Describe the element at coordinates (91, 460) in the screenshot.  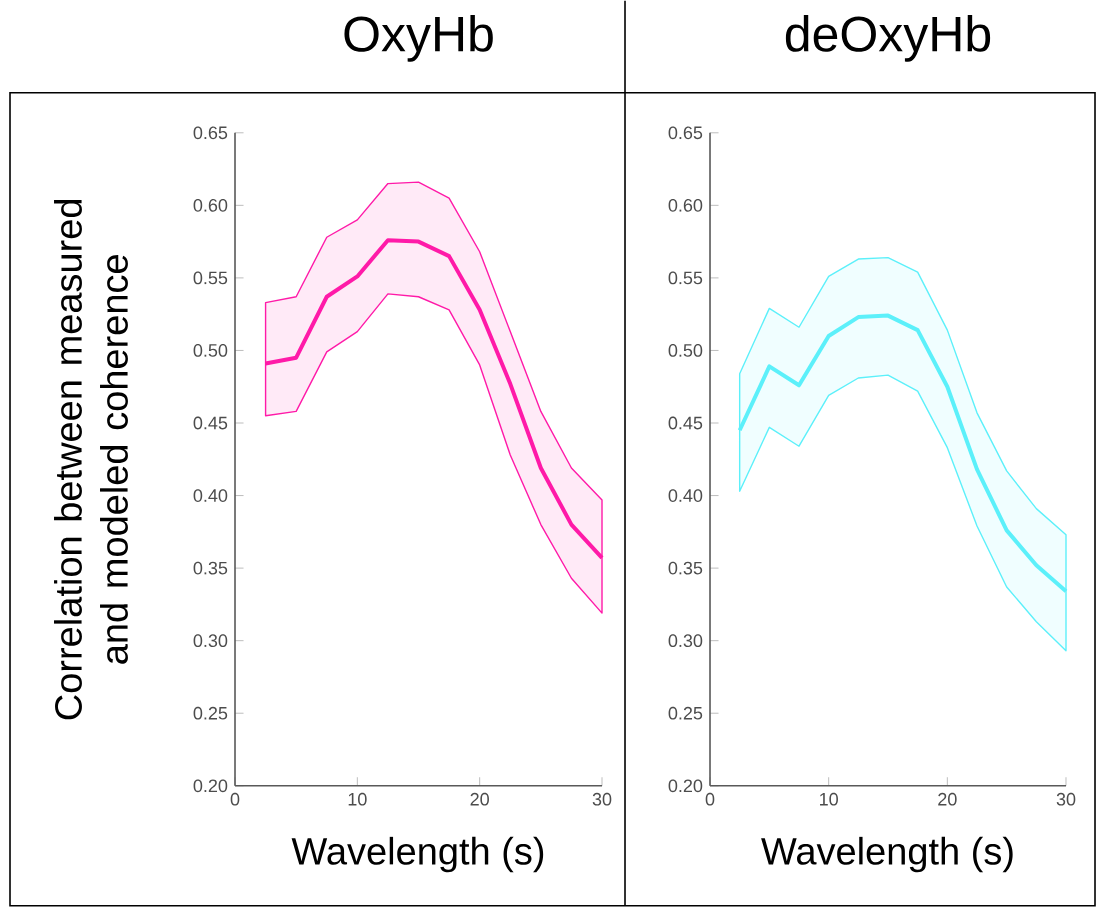
I see `y-axis-title: Correlation between measured and modeled coherence` at that location.